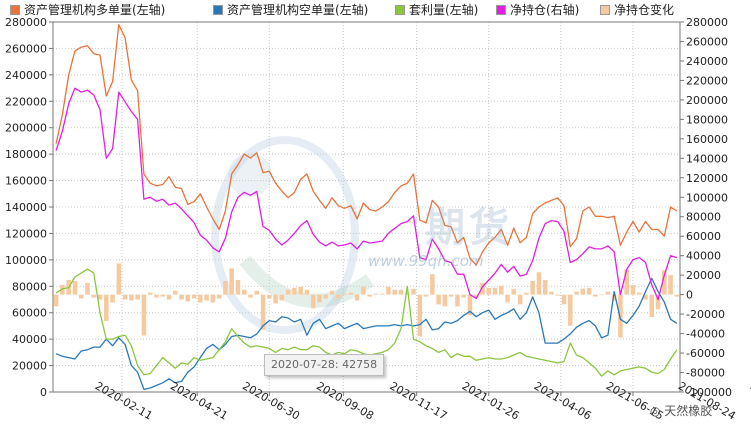  Describe the element at coordinates (298, 10) in the screenshot. I see `legend-label: 资产管理机构空单量(左轴)` at that location.